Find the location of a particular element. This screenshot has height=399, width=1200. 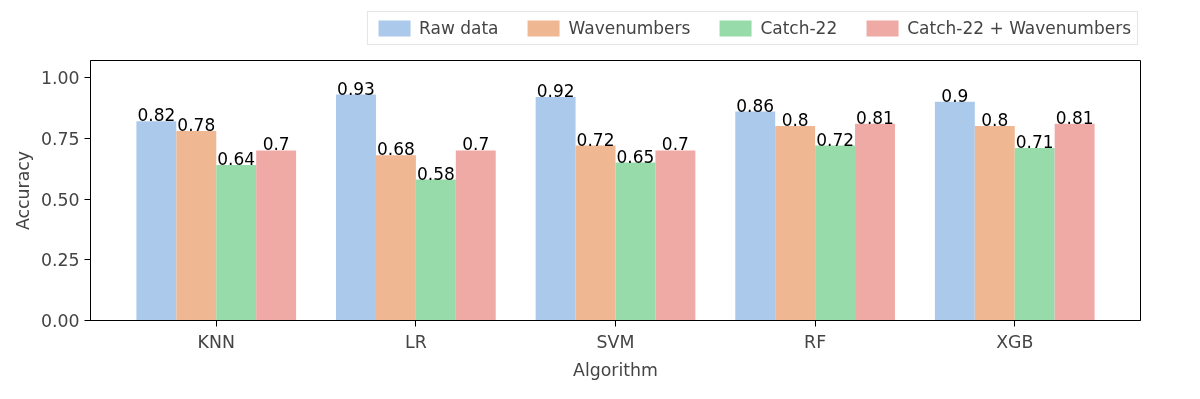

data-label: 0.9 is located at coordinates (955, 95).